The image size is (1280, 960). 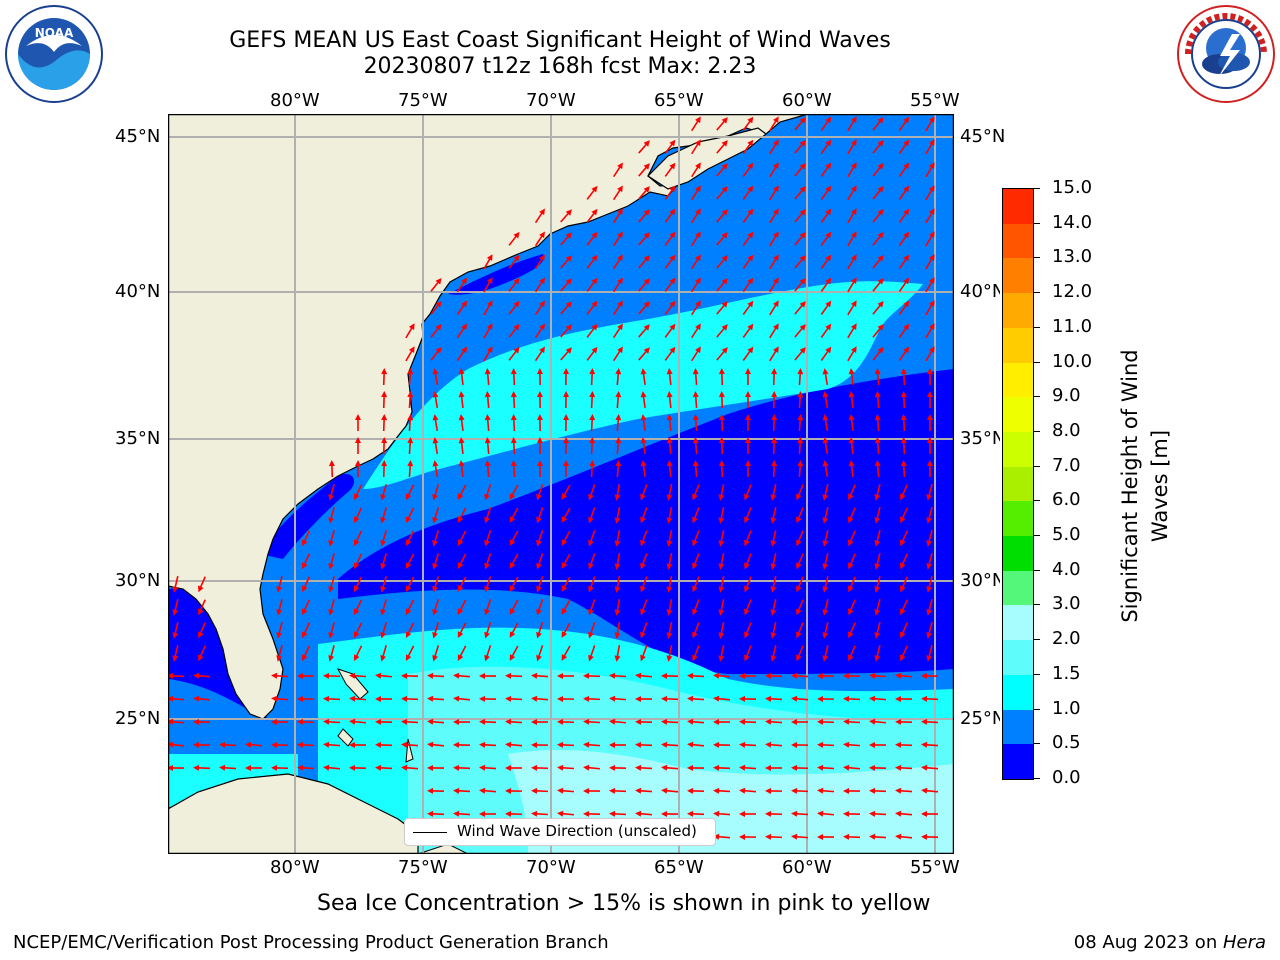 I want to click on colorbar-title-line2: Waves [m], so click(x=1160, y=486).